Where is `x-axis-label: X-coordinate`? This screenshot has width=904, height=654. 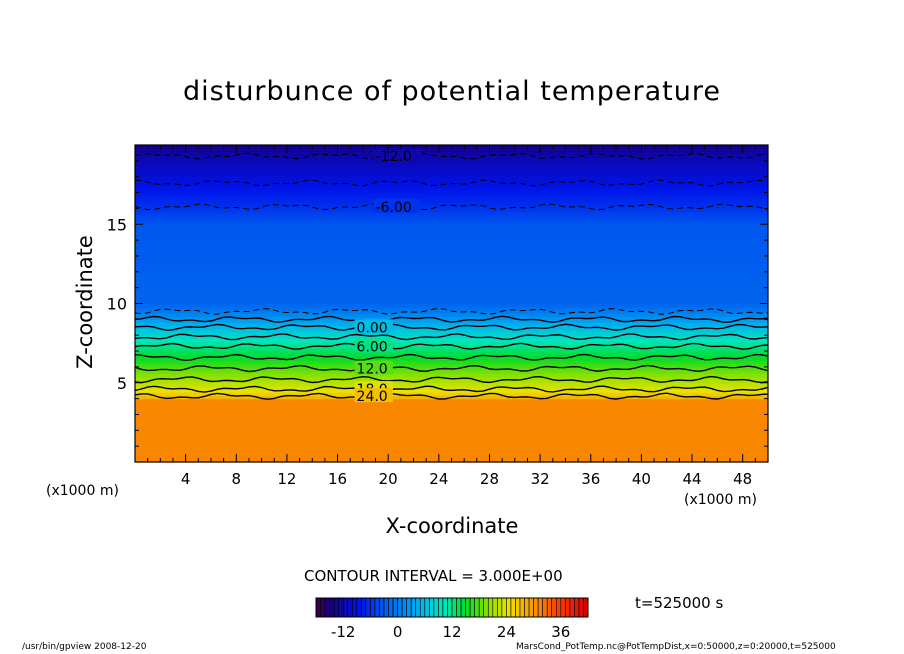
x-axis-label: X-coordinate is located at coordinates (452, 526).